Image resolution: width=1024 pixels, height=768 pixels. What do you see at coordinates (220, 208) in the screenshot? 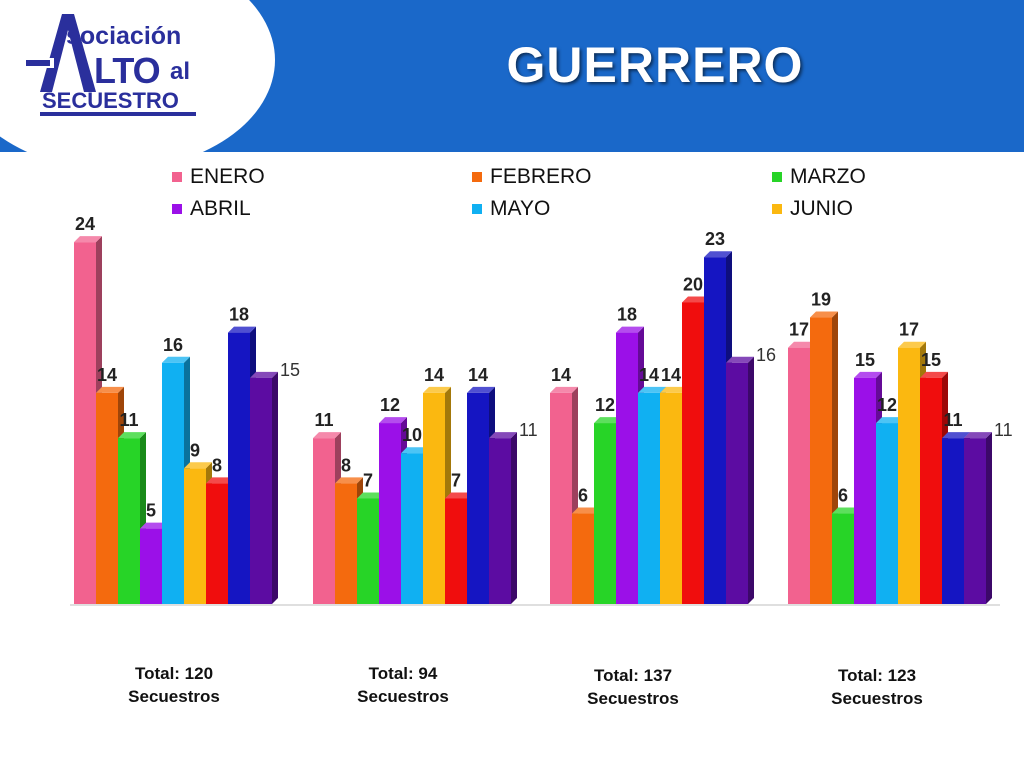
I see `legend-label-abril: ABRIL` at bounding box center [220, 208].